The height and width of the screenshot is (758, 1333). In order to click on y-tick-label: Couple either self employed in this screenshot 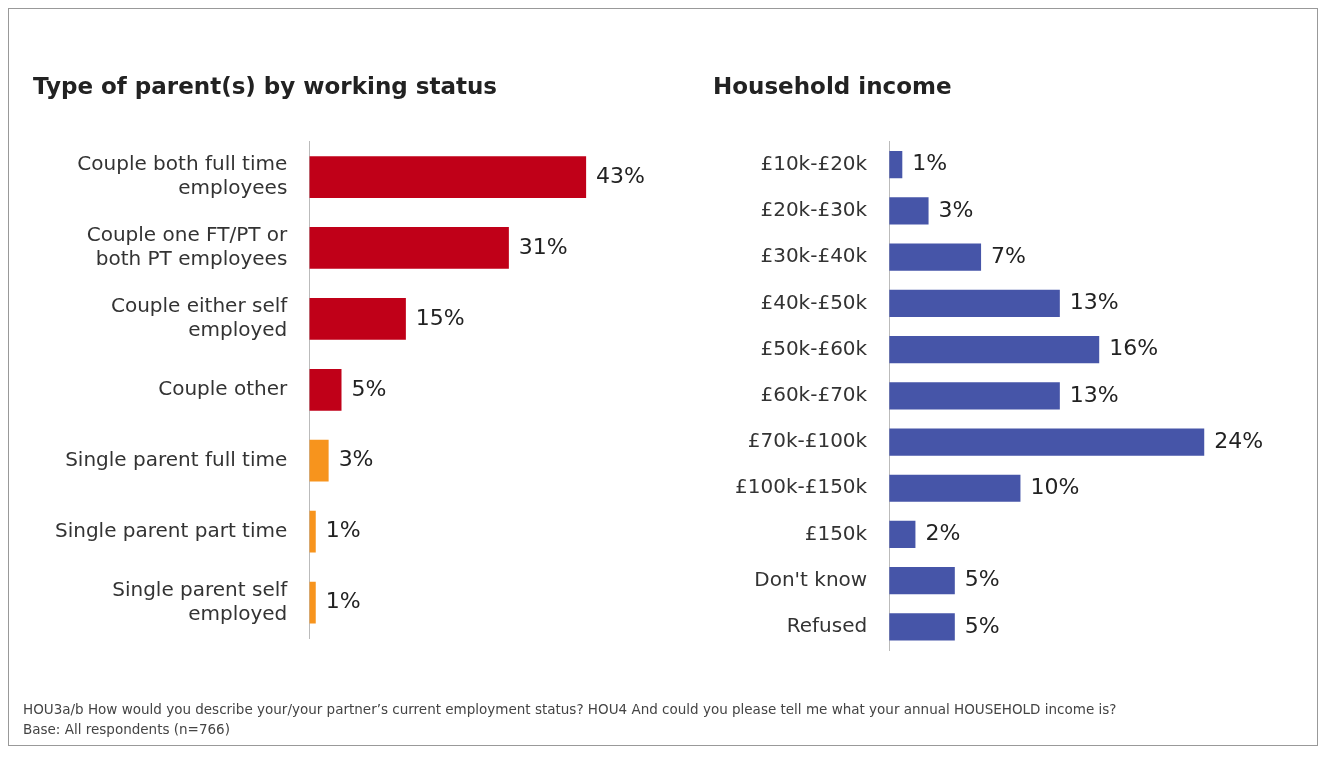, I will do `click(199, 317)`.